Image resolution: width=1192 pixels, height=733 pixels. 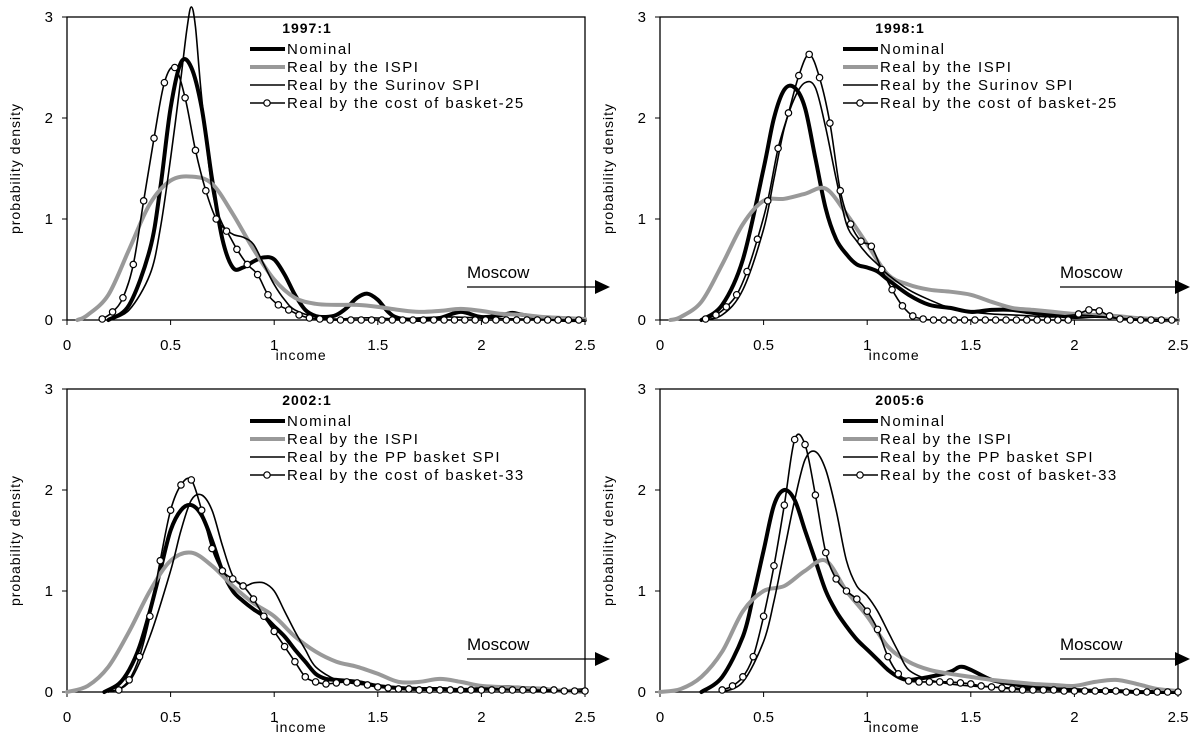 What do you see at coordinates (498, 272) in the screenshot?
I see `annotation-text: Moscow` at bounding box center [498, 272].